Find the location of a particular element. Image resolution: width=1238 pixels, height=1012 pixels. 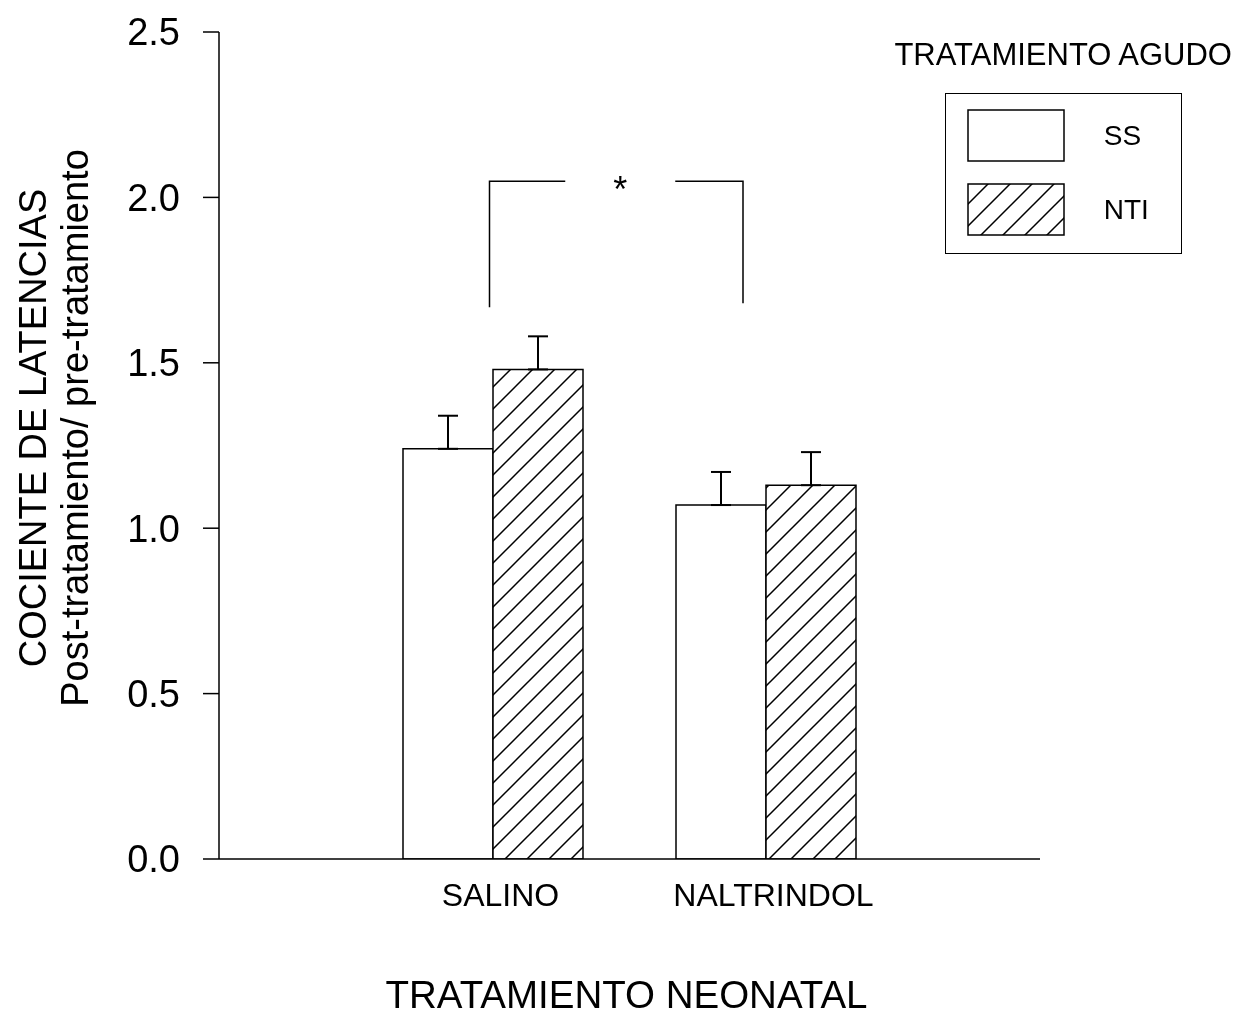

legend-label: SS is located at coordinates (1122, 135).